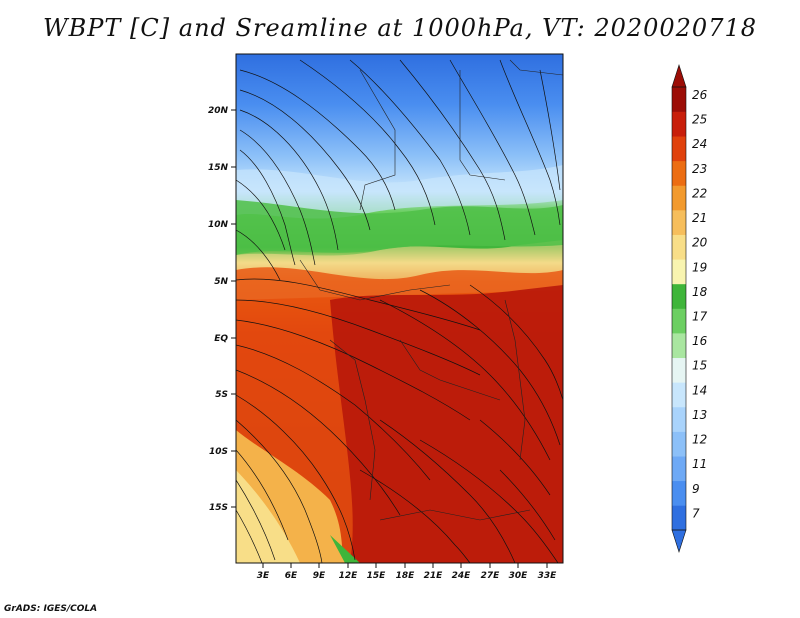 Image resolution: width=800 pixels, height=618 pixels. I want to click on colorbar-label: 19, so click(699, 267).